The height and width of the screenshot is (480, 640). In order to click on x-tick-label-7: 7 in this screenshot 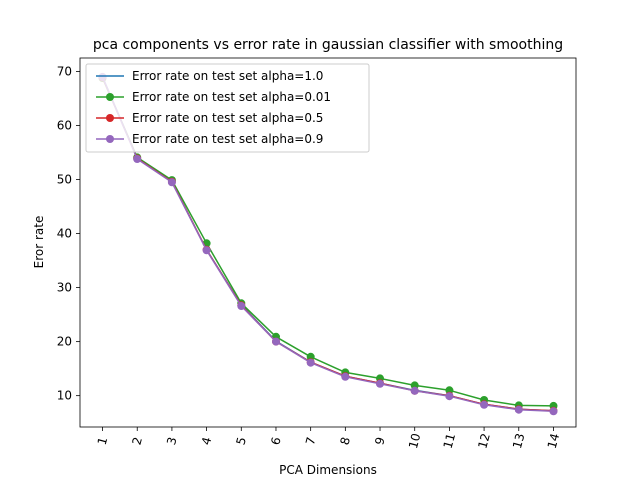, I will do `click(311, 440)`.